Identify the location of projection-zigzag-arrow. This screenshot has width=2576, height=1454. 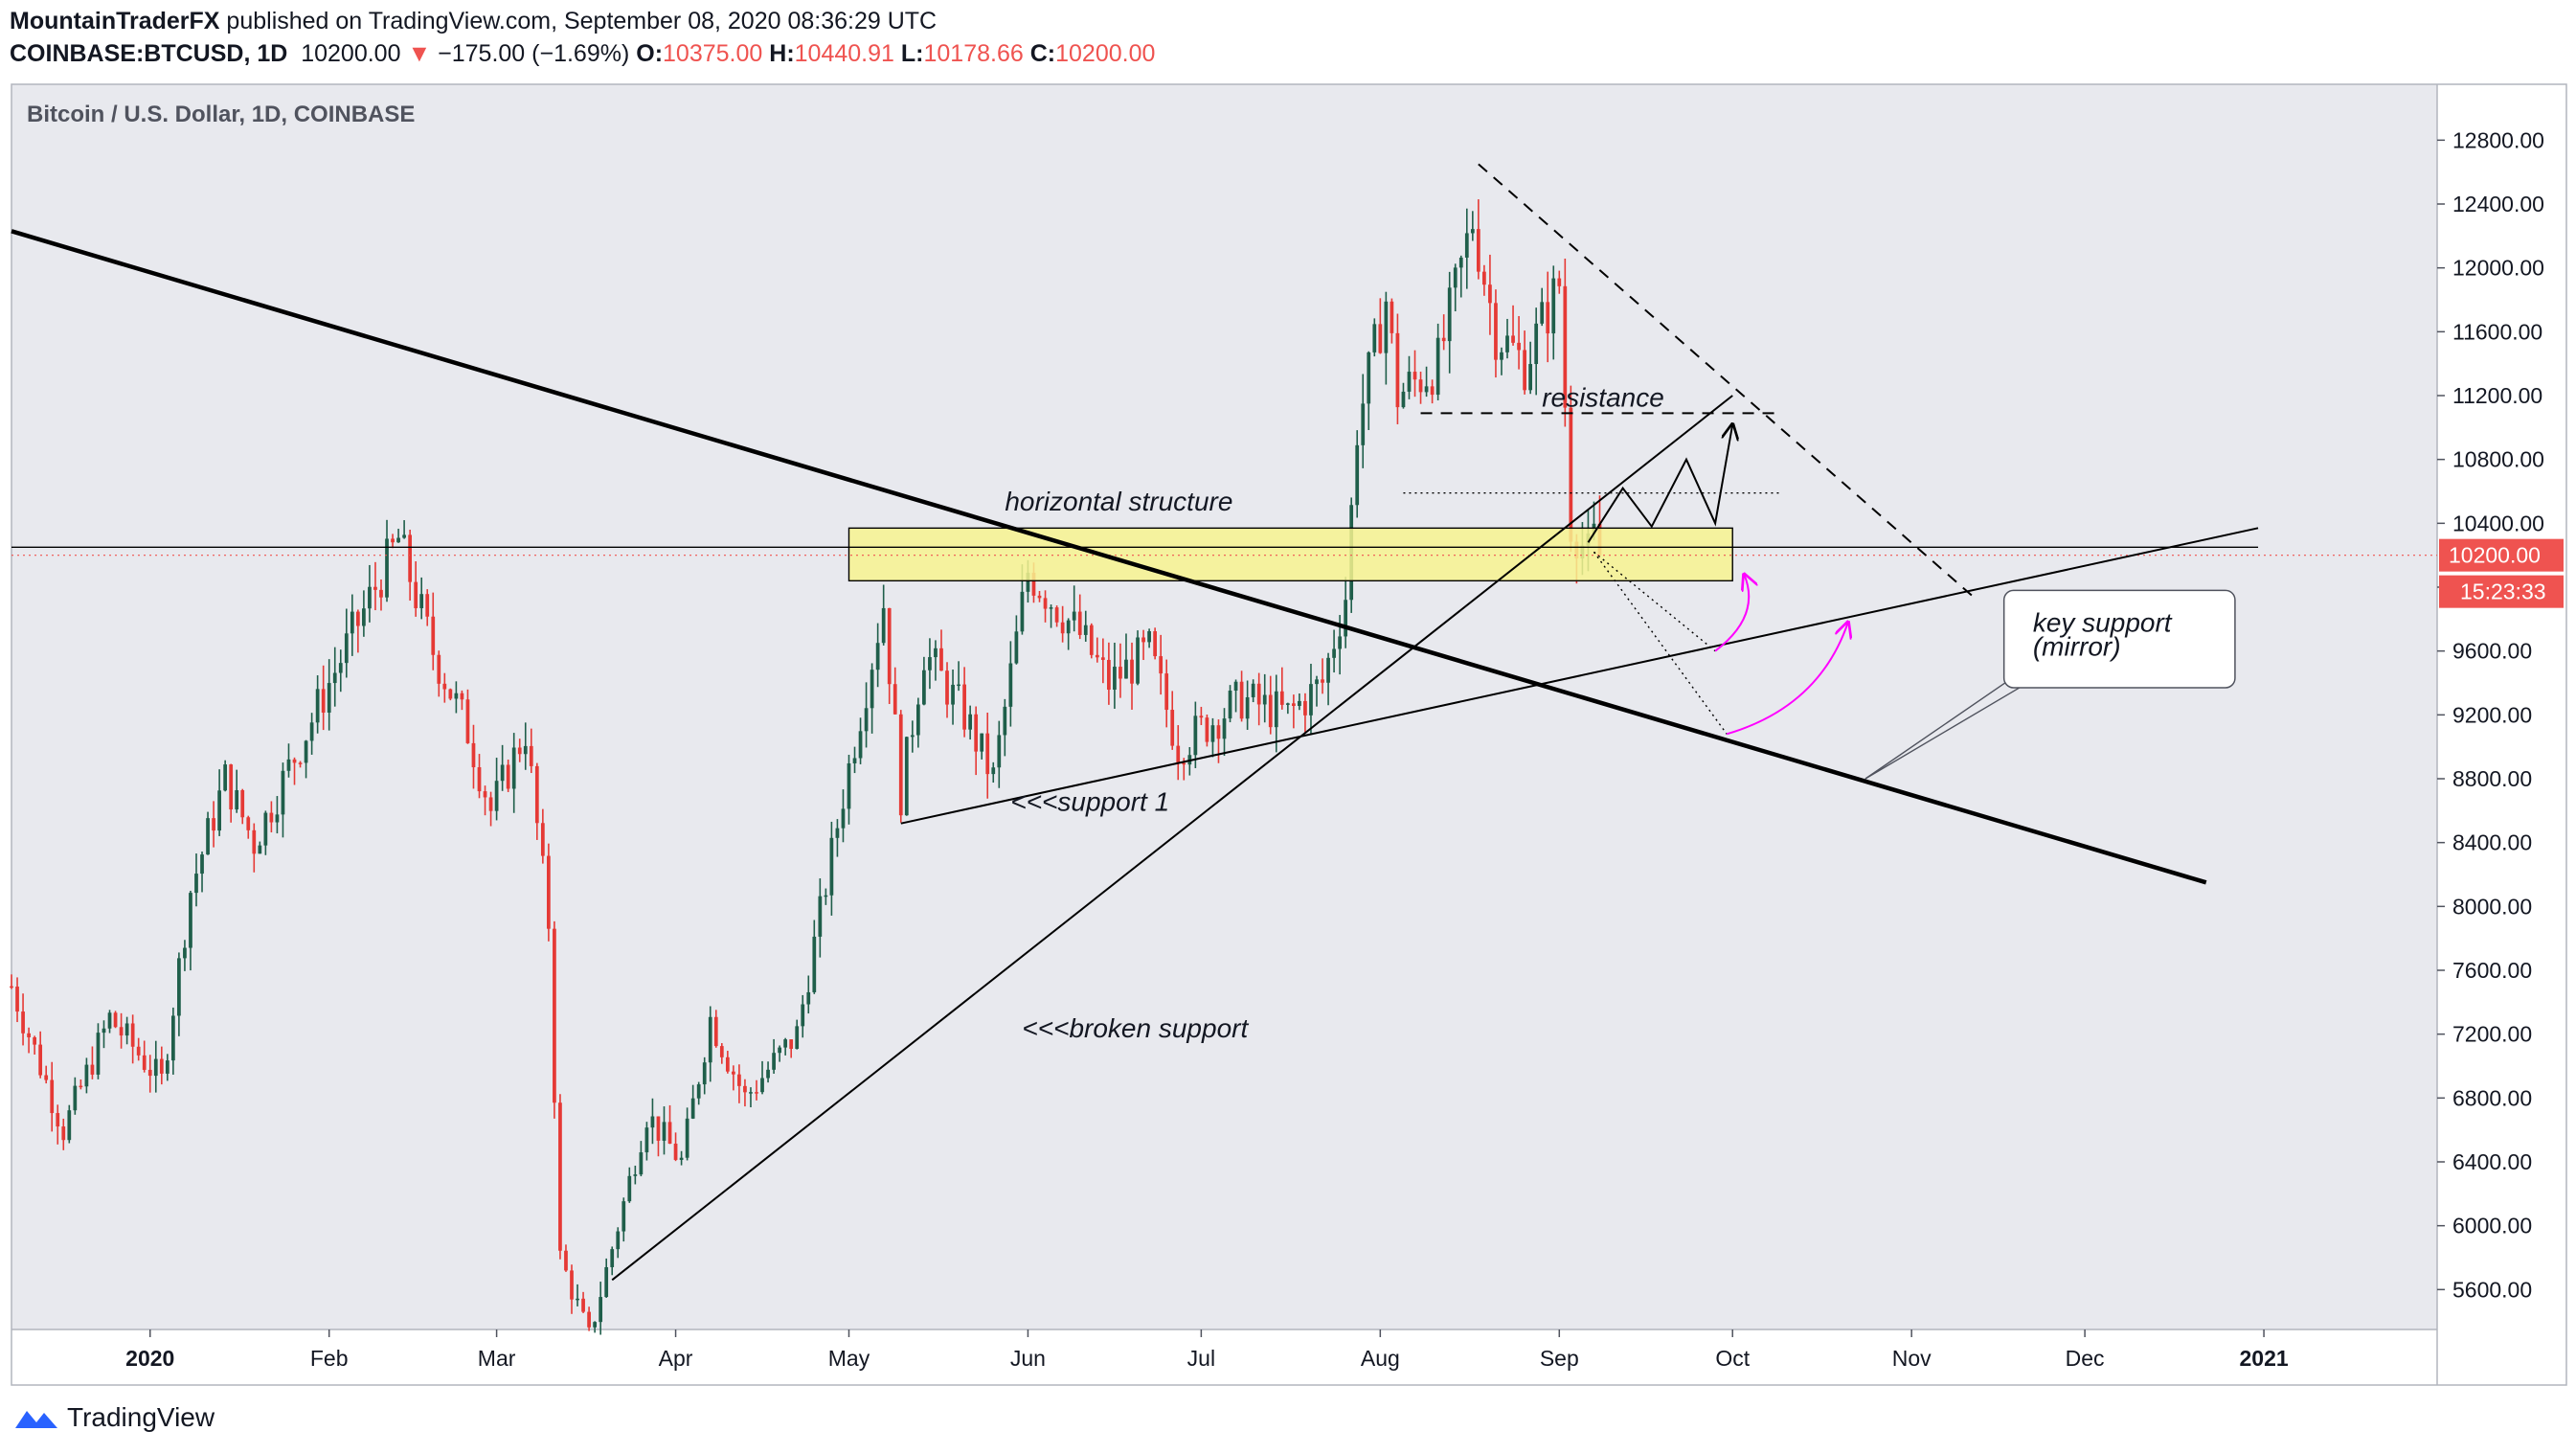
(1659, 483).